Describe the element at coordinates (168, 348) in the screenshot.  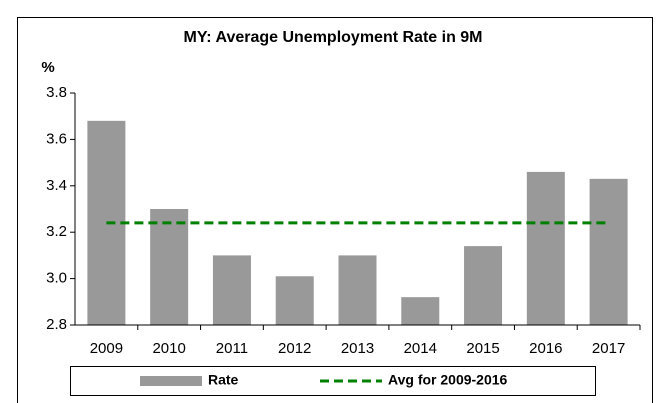
I see `x-tick-label: 2010` at that location.